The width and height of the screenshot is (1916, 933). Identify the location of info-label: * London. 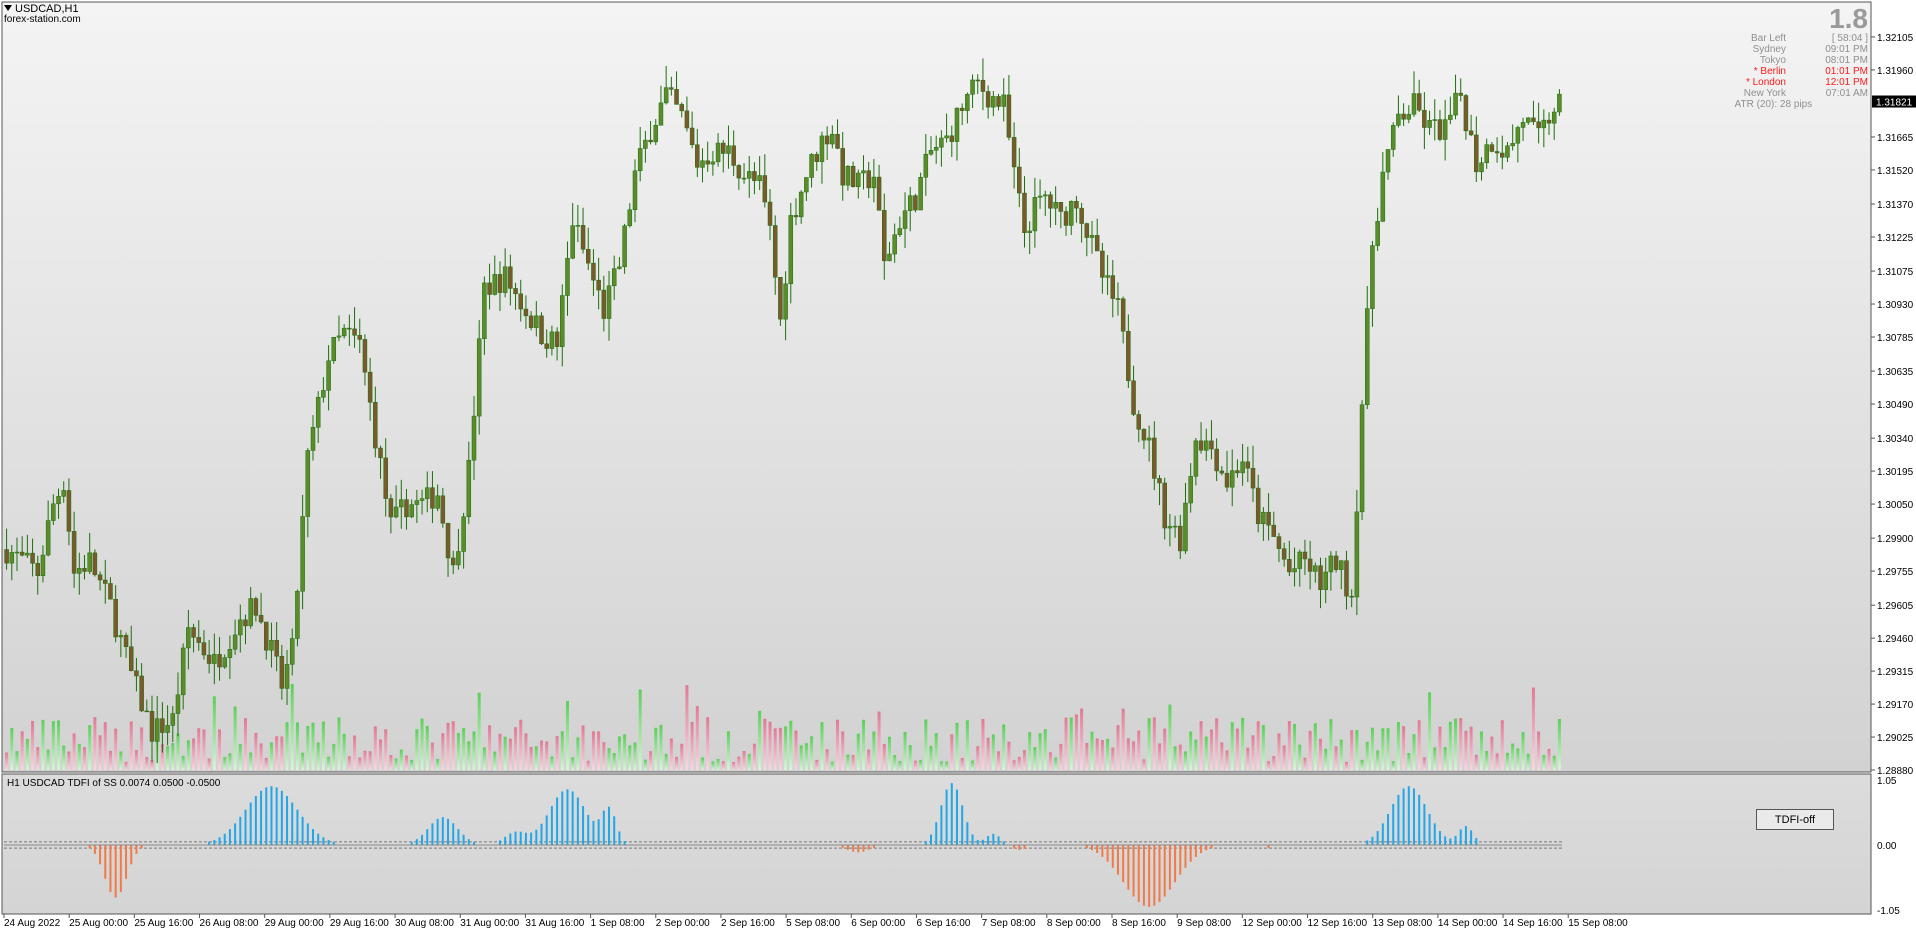
(1765, 82).